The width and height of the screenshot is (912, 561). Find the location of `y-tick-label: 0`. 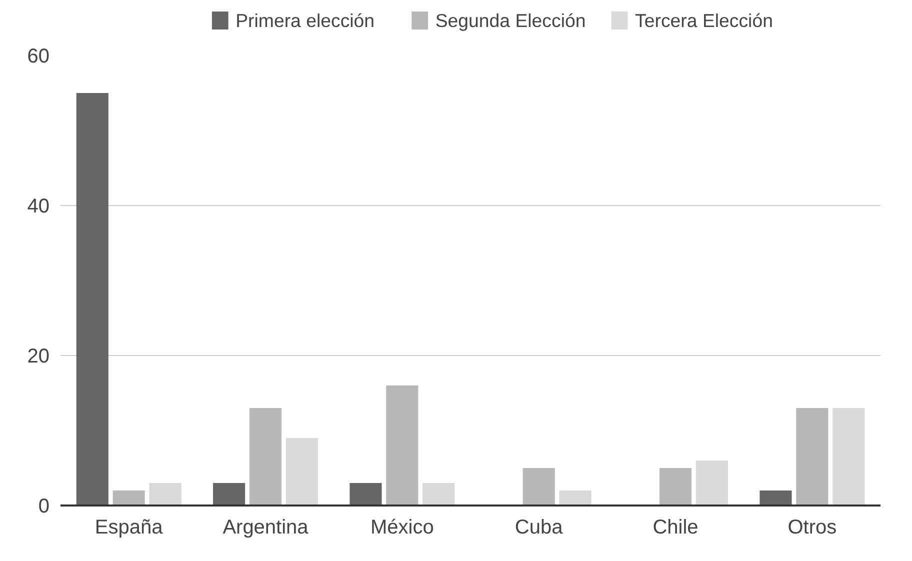

y-tick-label: 0 is located at coordinates (44, 507).